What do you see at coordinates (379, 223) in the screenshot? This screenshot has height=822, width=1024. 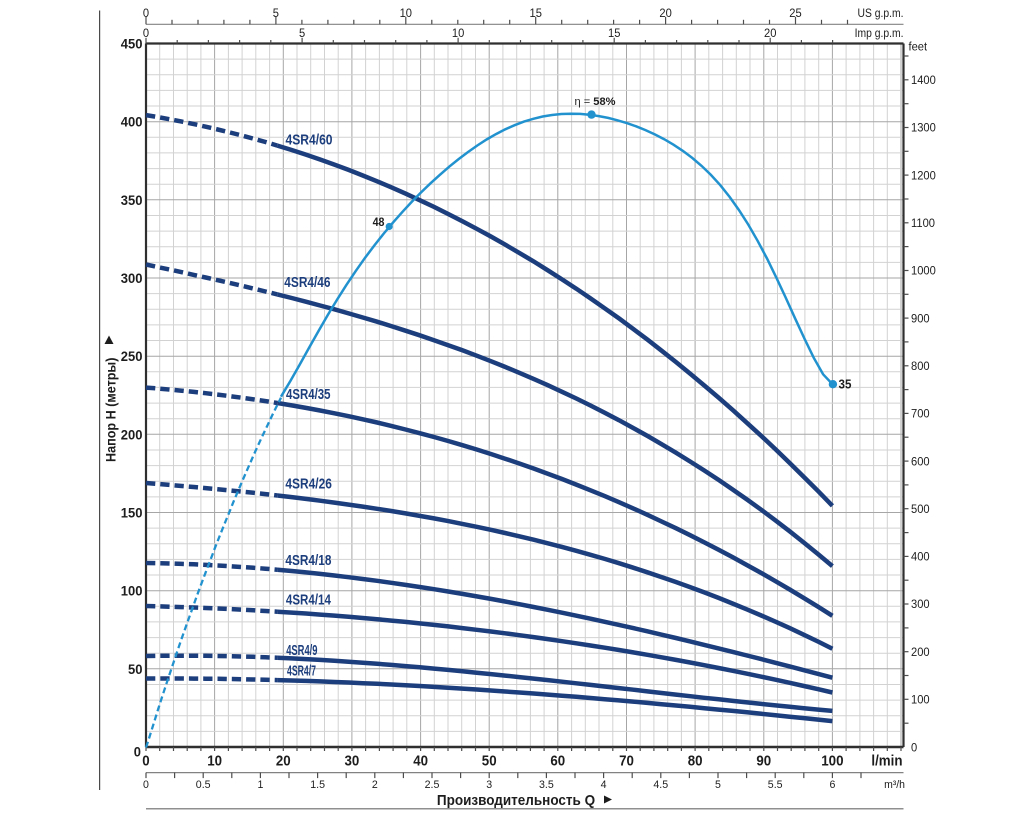 I see `svg-text: 48` at bounding box center [379, 223].